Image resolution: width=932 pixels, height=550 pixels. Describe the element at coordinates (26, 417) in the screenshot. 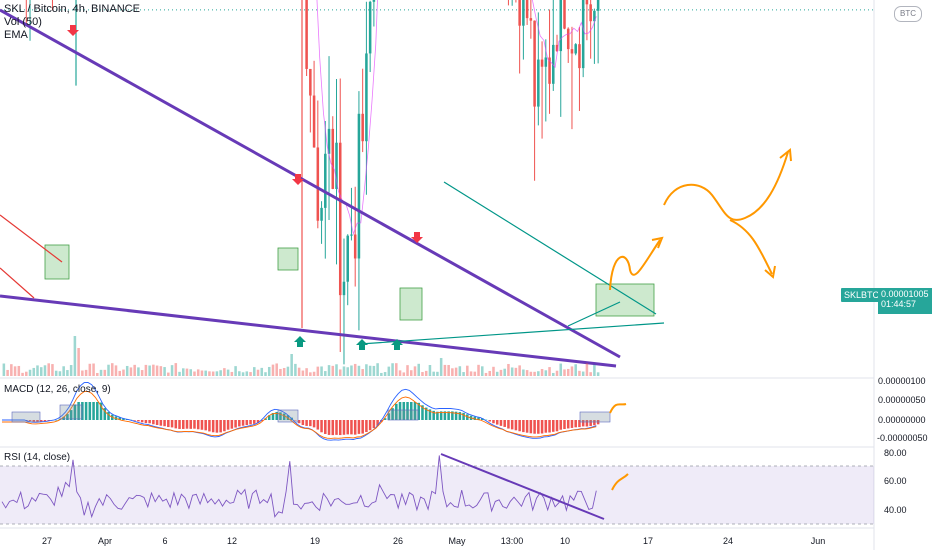

I see `macd-highlight-box` at that location.